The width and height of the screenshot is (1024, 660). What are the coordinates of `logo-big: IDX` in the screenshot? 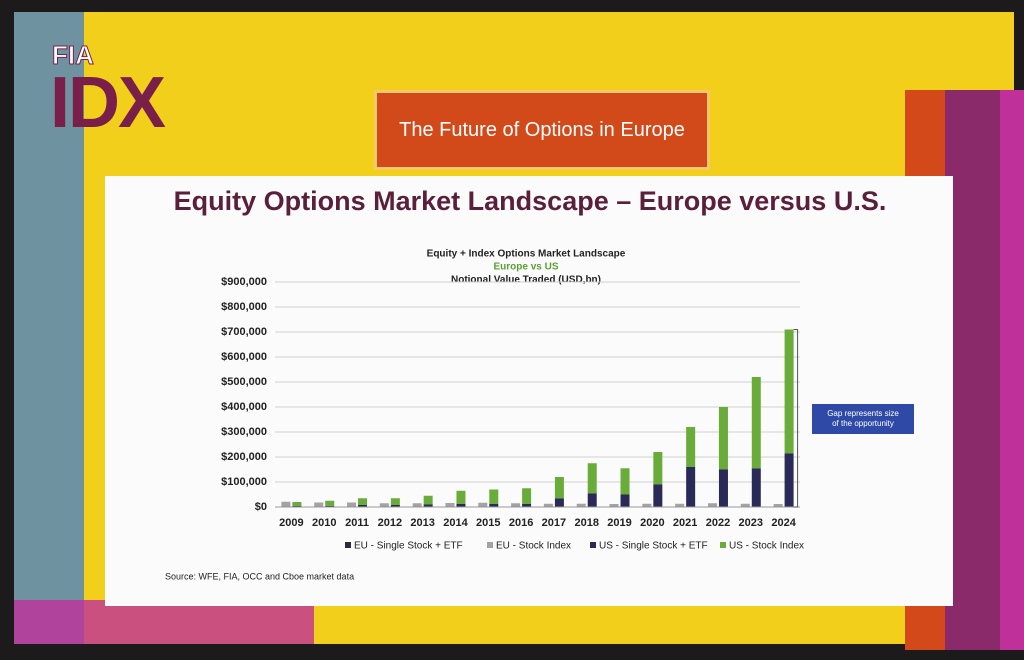 It's located at (108, 103).